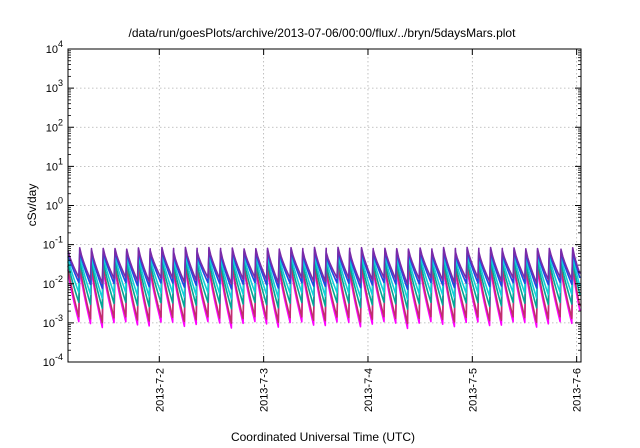  I want to click on y-tick-labels: 10⁻⁴ 10⁻³ 10⁻² 10⁻¹ 10⁰ 10¹ 10² 10³ 10⁴, so click(53, 204).